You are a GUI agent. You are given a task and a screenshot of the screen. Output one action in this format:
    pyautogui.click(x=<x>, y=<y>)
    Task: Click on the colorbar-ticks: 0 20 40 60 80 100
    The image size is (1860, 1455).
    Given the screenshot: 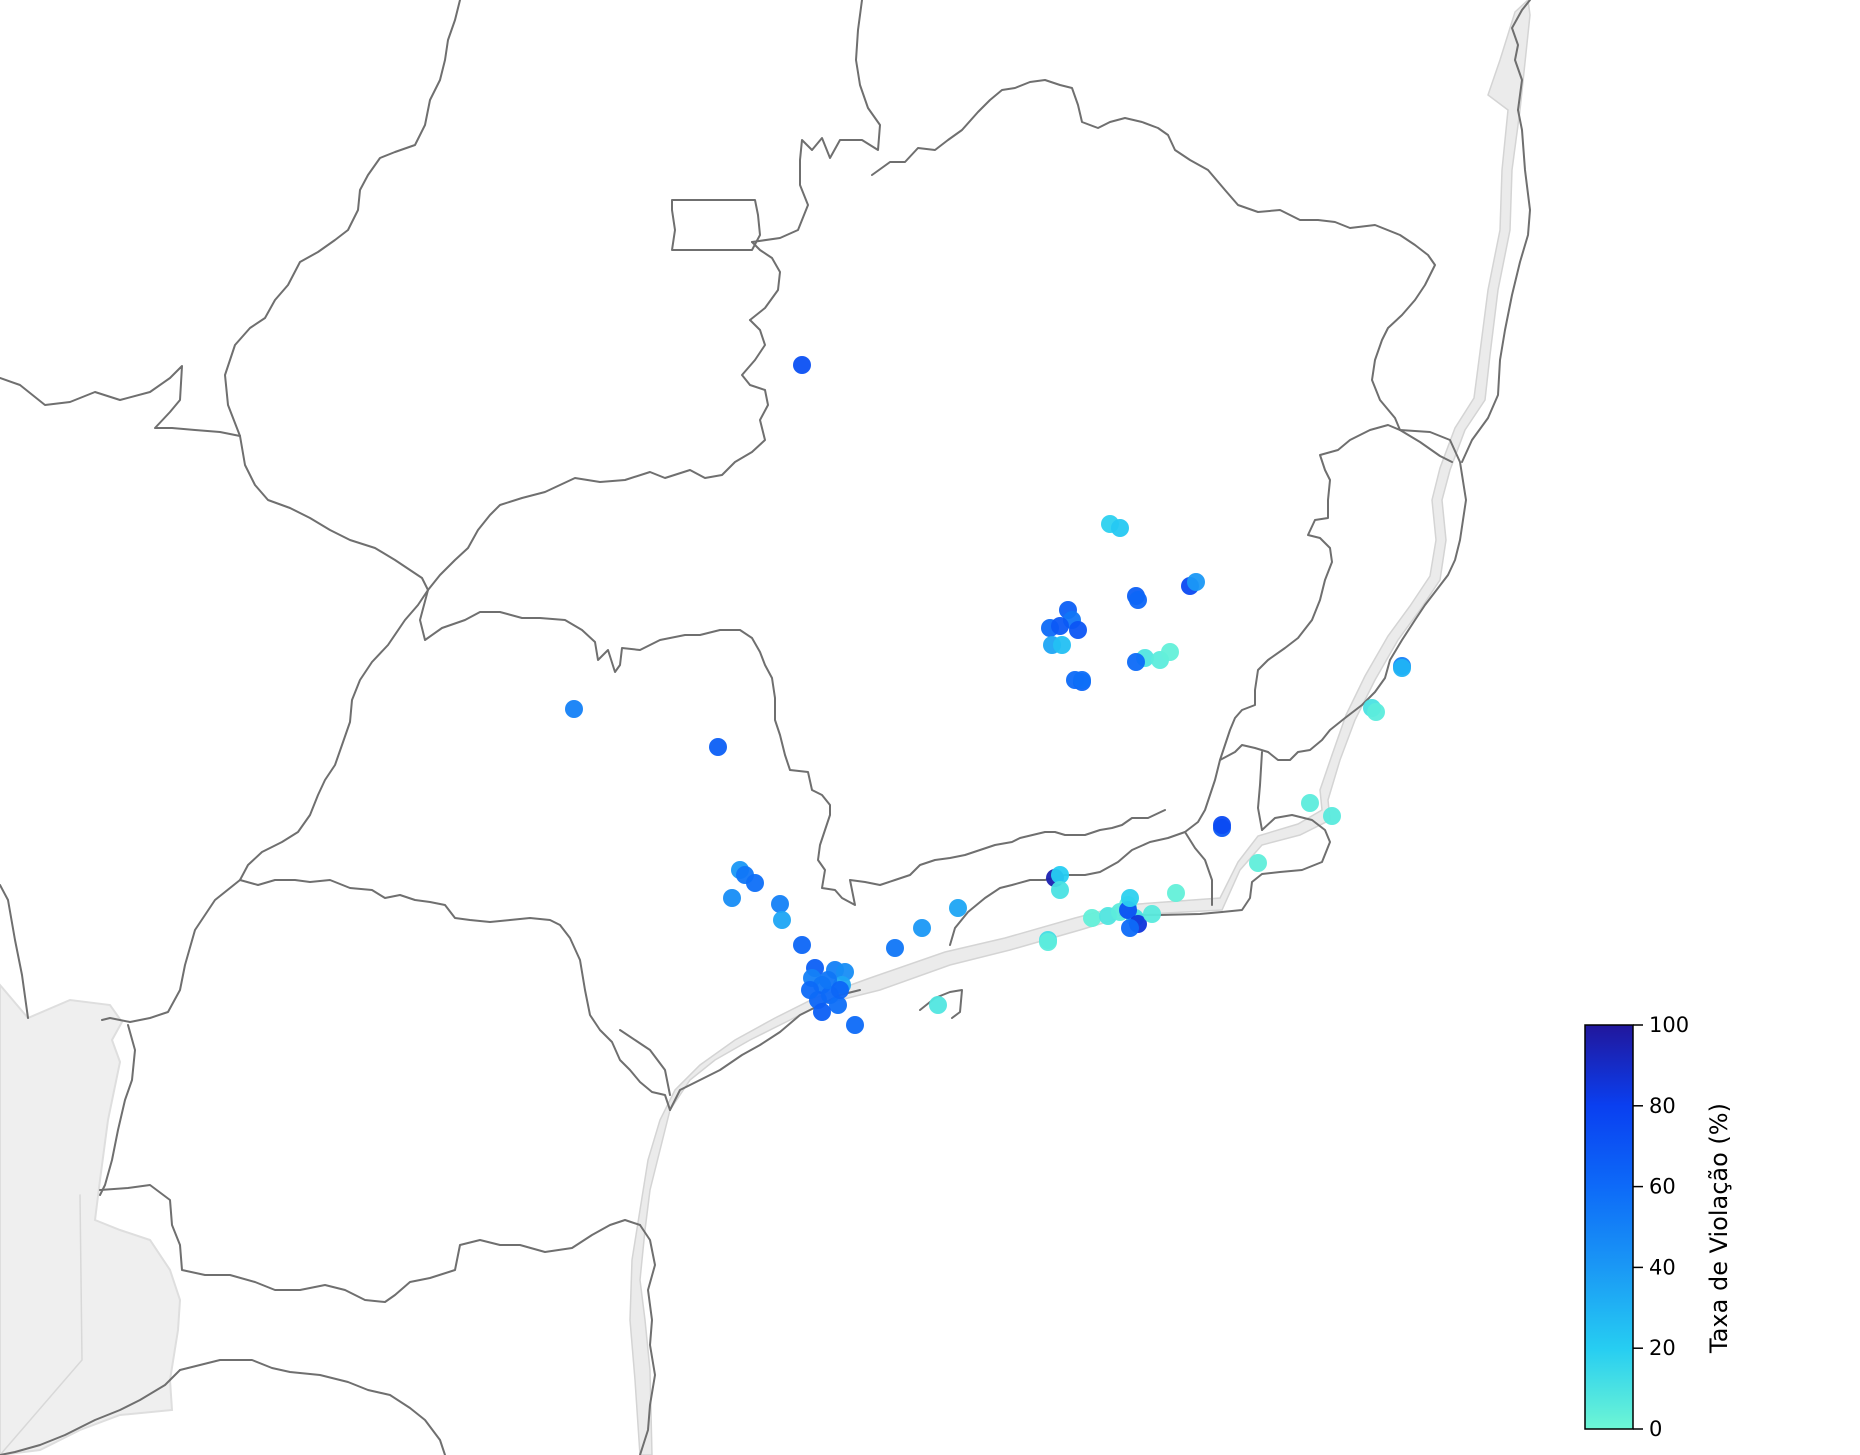 What is the action you would take?
    pyautogui.click(x=1661, y=1227)
    